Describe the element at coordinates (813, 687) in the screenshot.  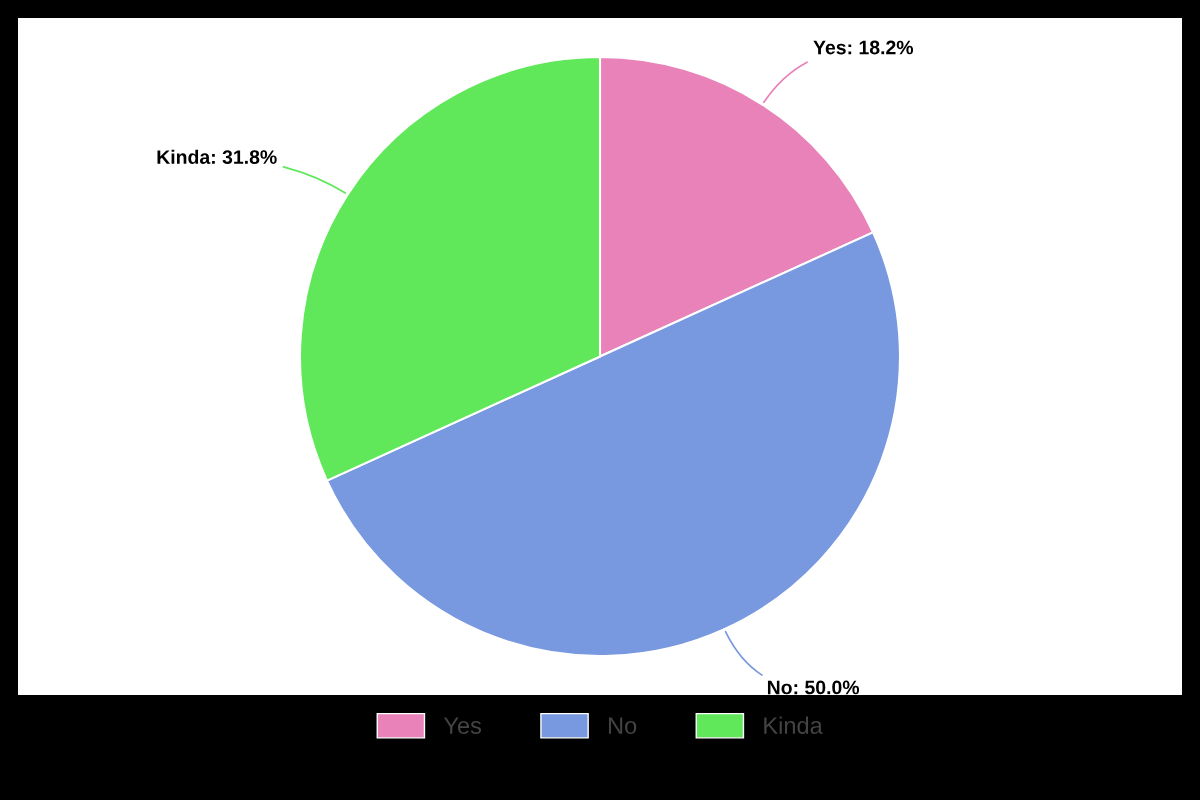
I see `data-label: No: 50.0%` at that location.